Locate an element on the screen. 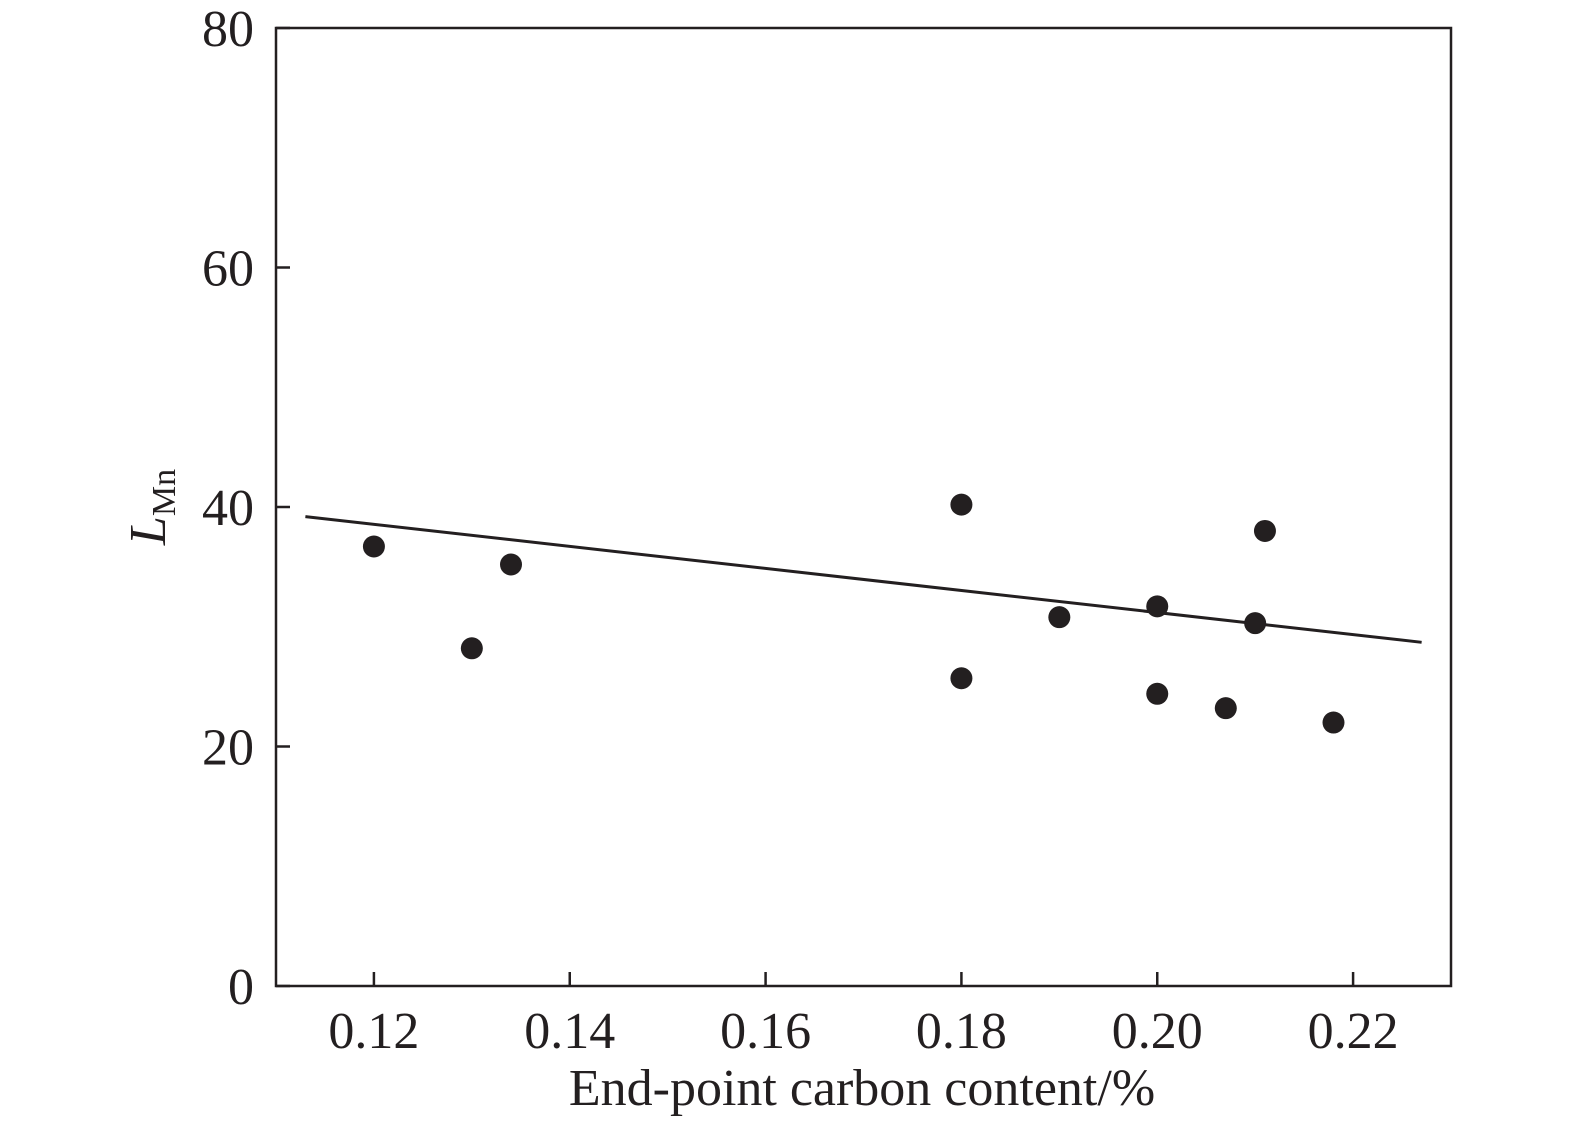  y-axis-title: LMn is located at coordinates (151, 507).